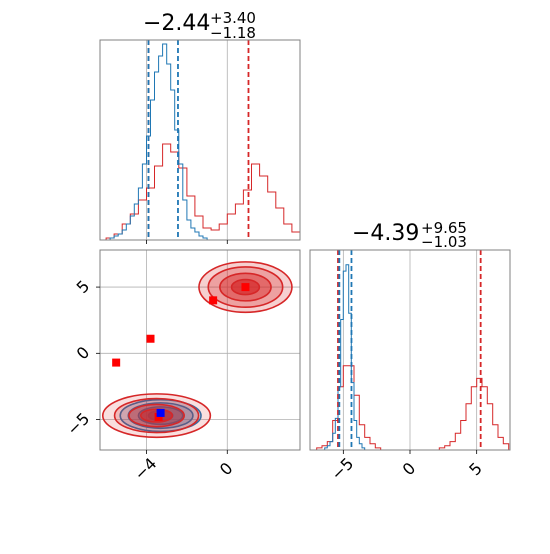 The image size is (550, 554). Describe the element at coordinates (145, 469) in the screenshot. I see `joint-x-label: −4` at that location.